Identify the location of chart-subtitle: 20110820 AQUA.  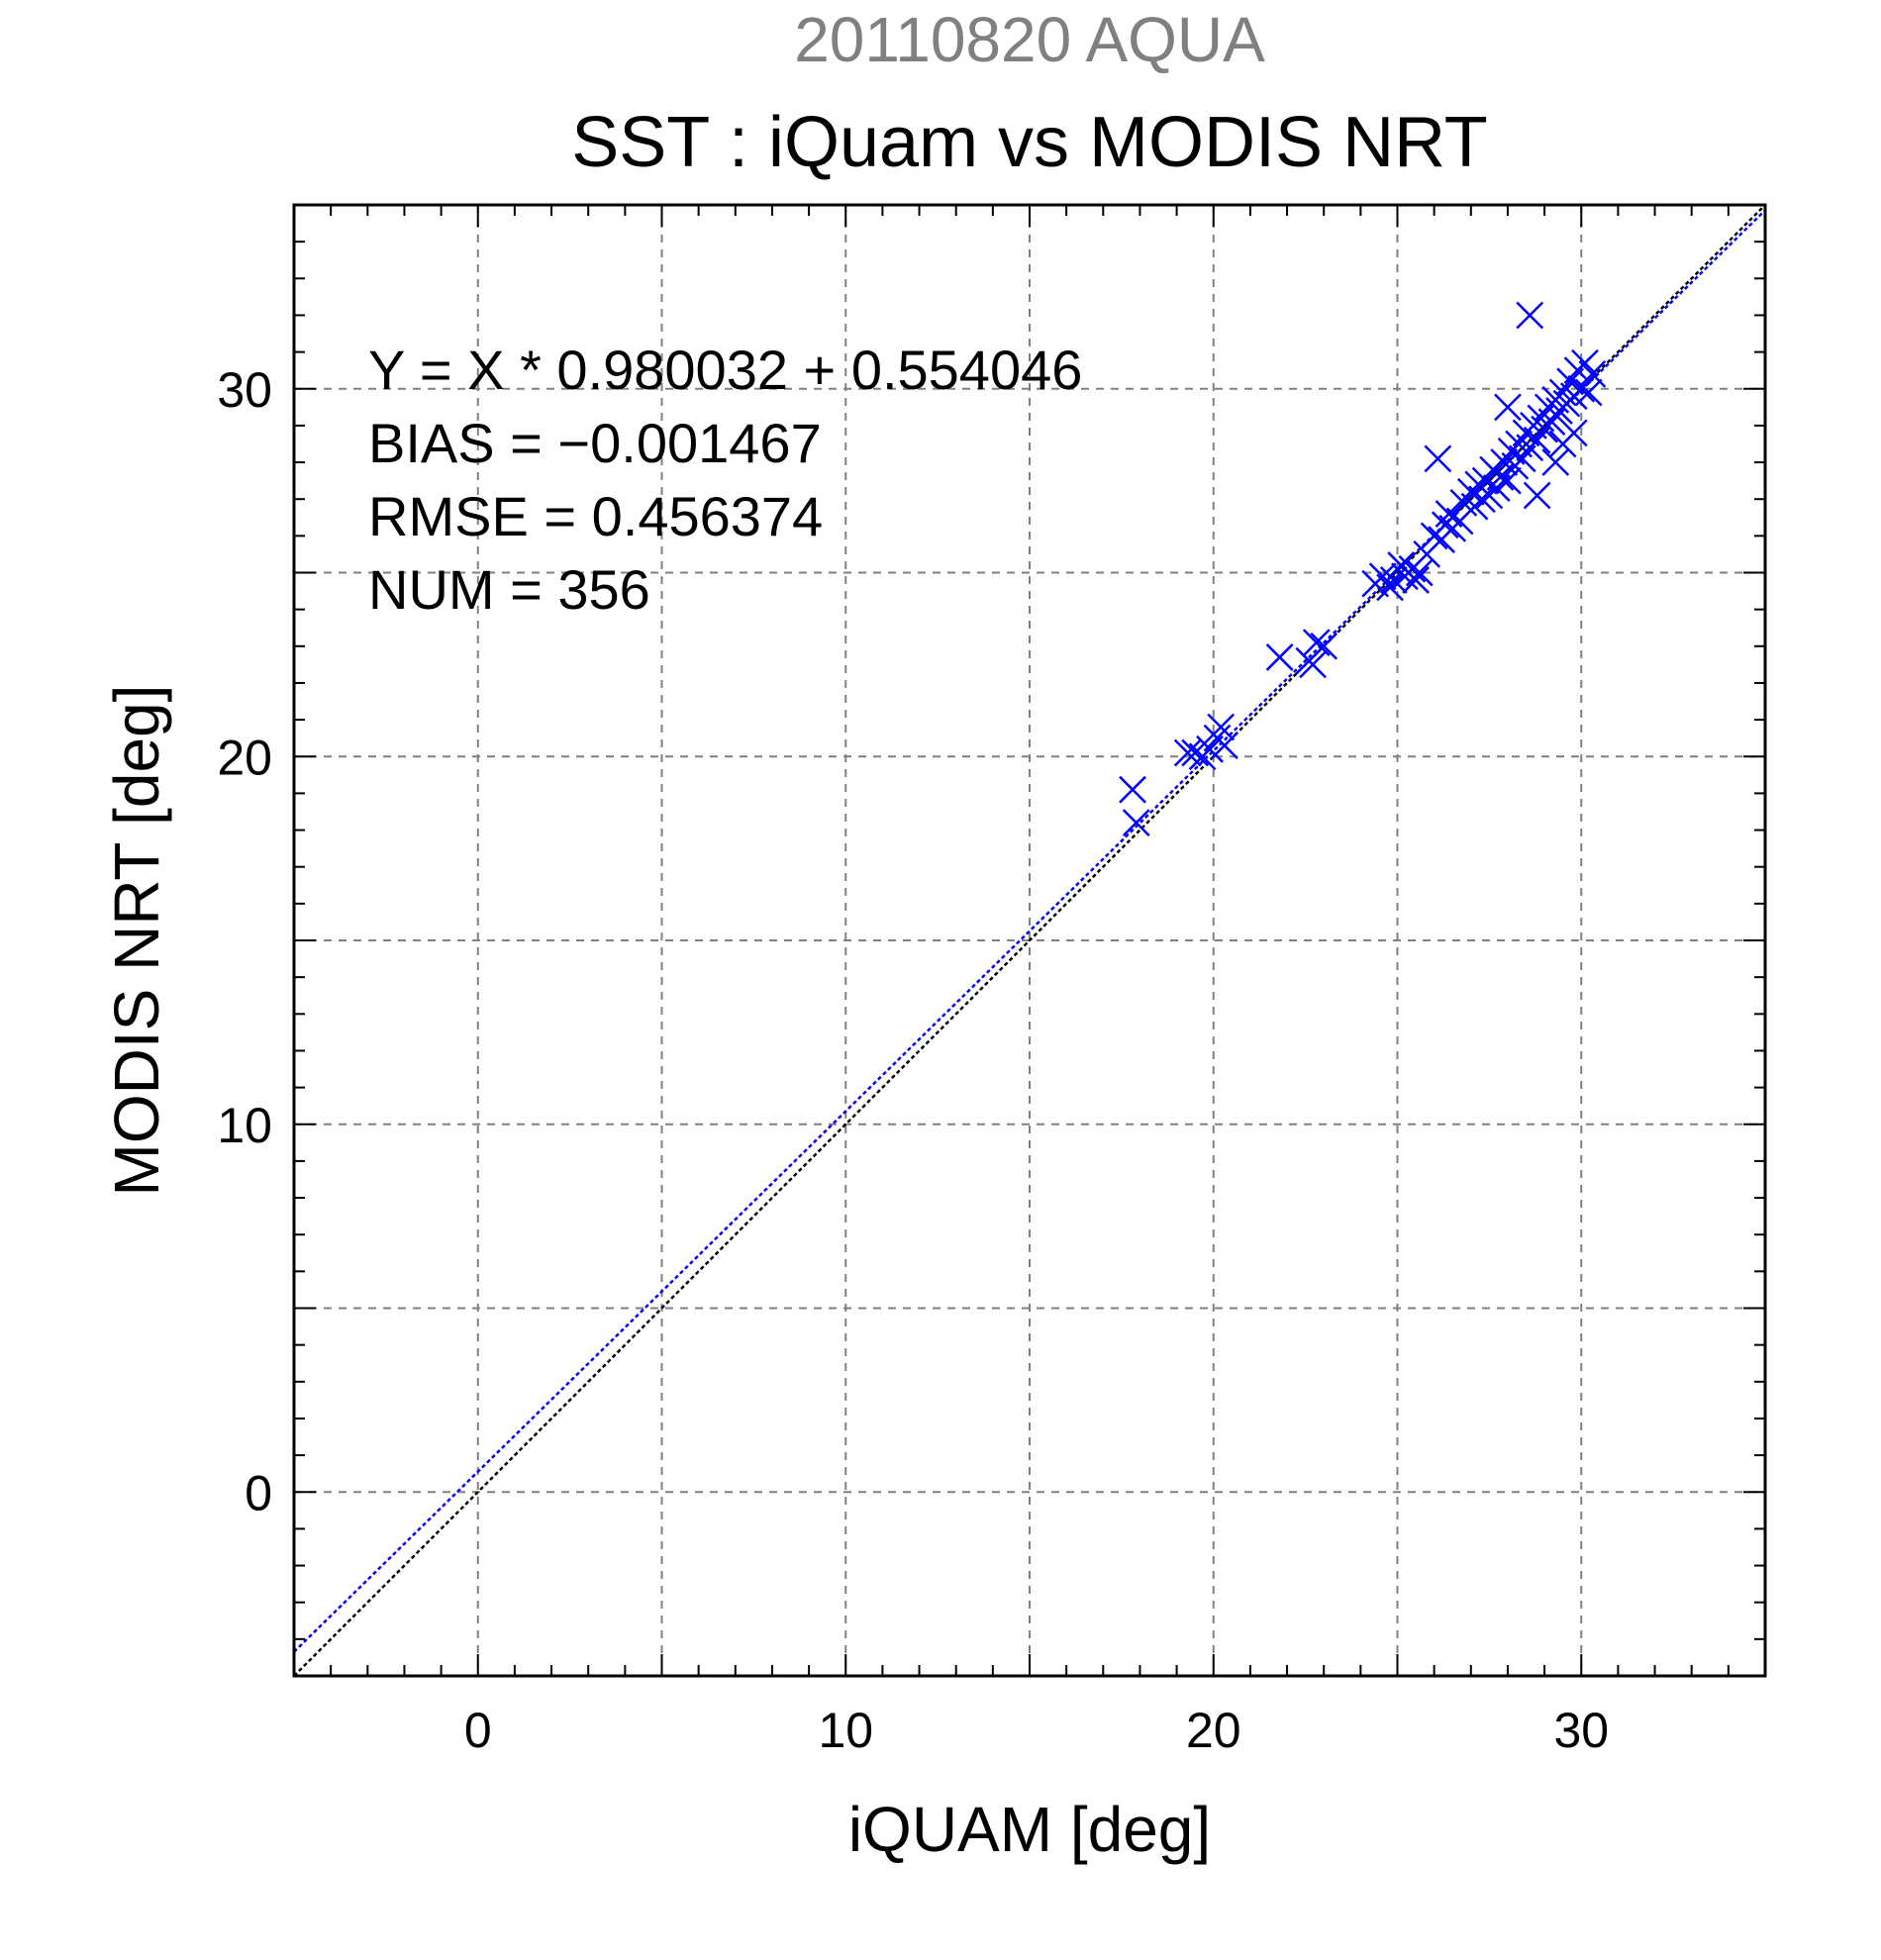
(1030, 39).